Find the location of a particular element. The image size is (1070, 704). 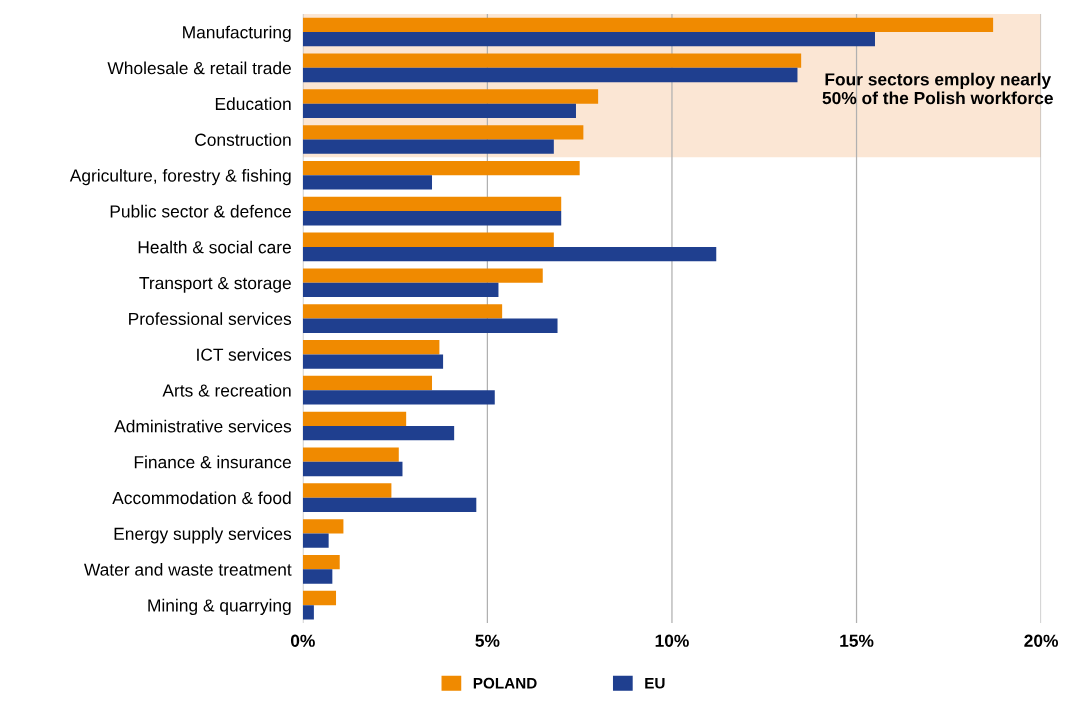

y-tick-label: Professional services is located at coordinates (210, 319).